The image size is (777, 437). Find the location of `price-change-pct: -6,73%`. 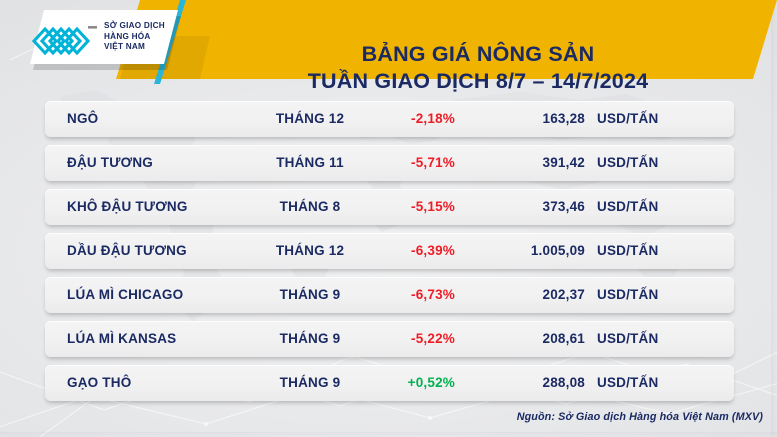

price-change-pct: -6,73% is located at coordinates (433, 294).